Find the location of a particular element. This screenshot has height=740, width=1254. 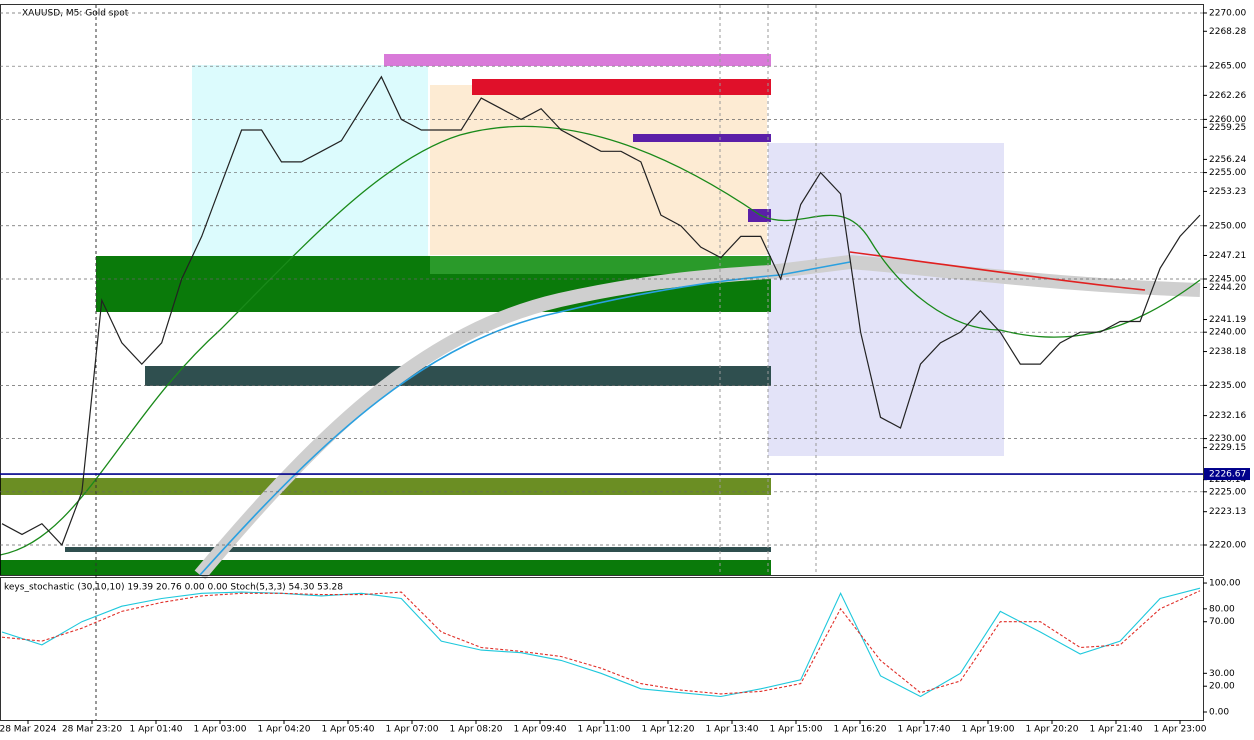

y-tick-label: 2238.18 is located at coordinates (1227, 352).